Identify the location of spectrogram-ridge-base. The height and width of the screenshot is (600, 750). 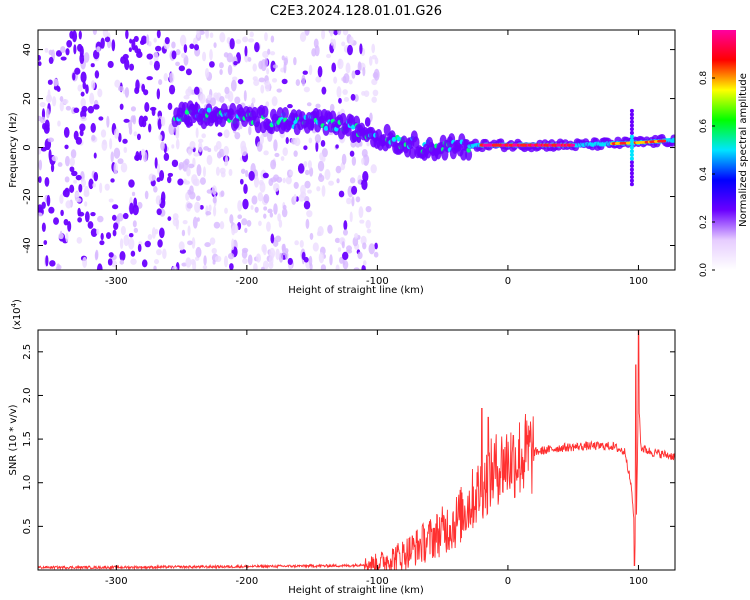
(343, 119).